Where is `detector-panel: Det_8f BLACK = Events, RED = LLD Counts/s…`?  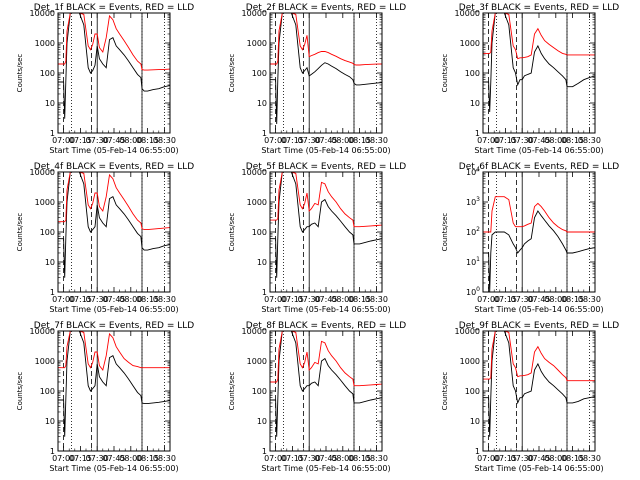
detector-panel: Det_8f BLACK = Events, RED = LLD Counts/s… is located at coordinates (317, 397).